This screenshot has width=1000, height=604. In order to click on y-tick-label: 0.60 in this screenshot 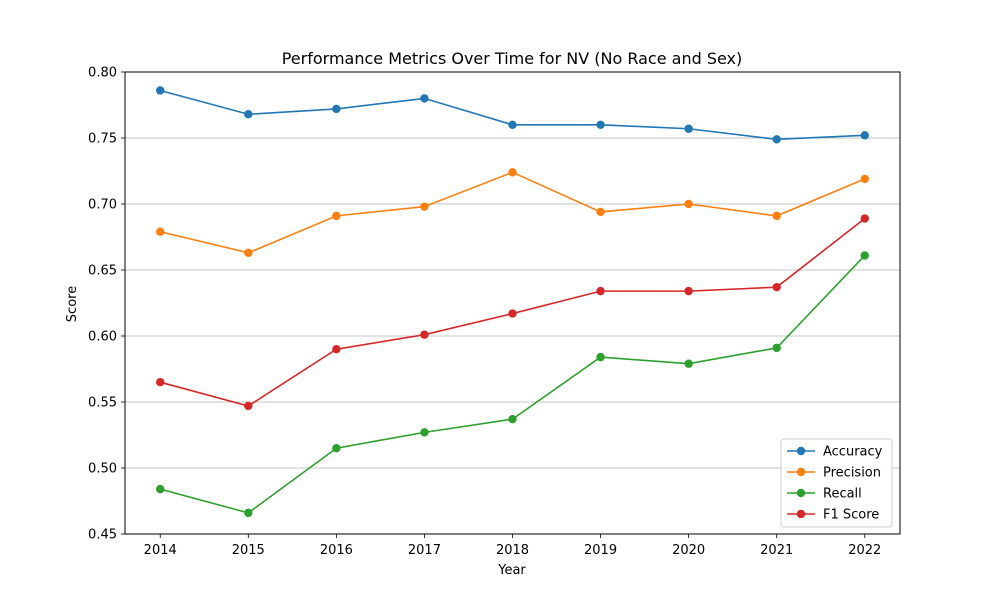, I will do `click(102, 337)`.